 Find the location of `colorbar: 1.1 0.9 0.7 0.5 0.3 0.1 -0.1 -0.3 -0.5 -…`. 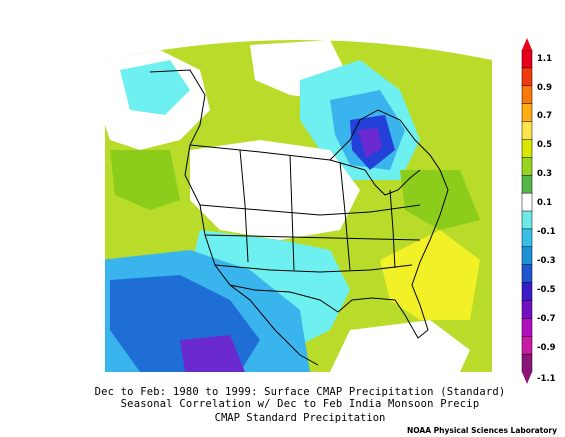

colorbar: 1.1 0.9 0.7 0.5 0.3 0.1 -0.1 -0.3 -0.5 -… is located at coordinates (538, 211).